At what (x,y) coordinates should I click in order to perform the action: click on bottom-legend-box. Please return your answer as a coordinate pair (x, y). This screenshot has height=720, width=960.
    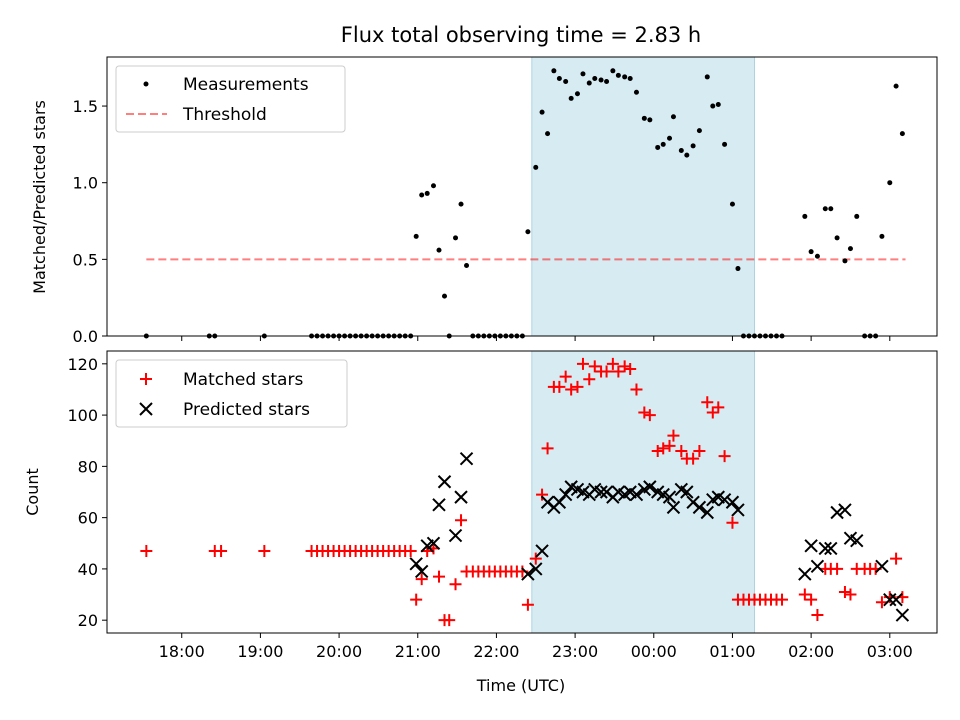
    Looking at the image, I should click on (231, 393).